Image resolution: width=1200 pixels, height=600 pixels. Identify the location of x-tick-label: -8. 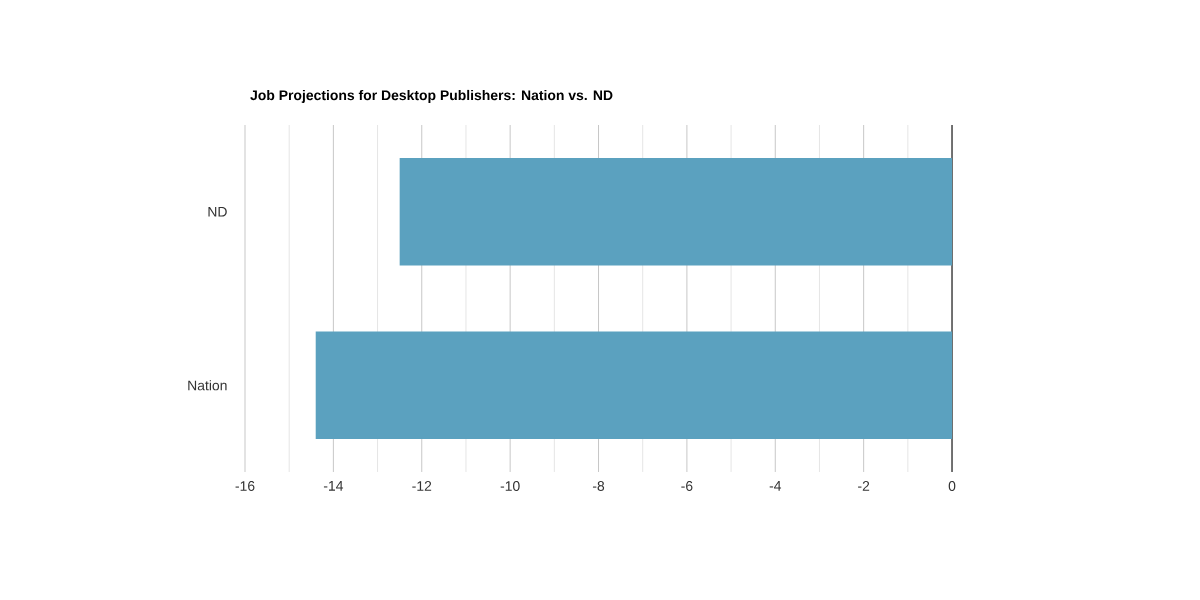
(598, 486).